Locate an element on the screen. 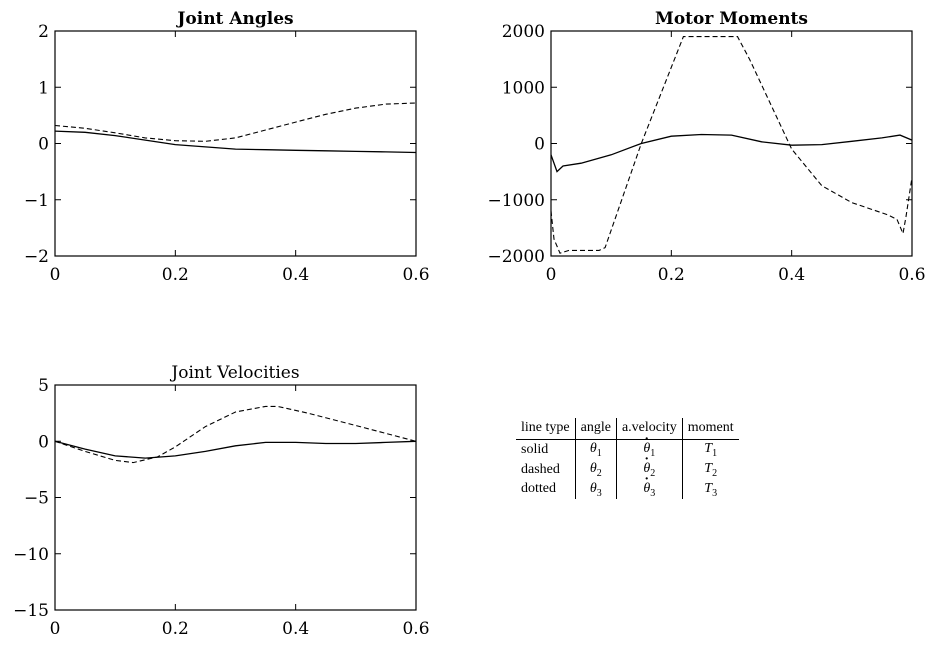 The image size is (935, 649). legend-row: solid θ1 θ1 T1 is located at coordinates (627, 446).